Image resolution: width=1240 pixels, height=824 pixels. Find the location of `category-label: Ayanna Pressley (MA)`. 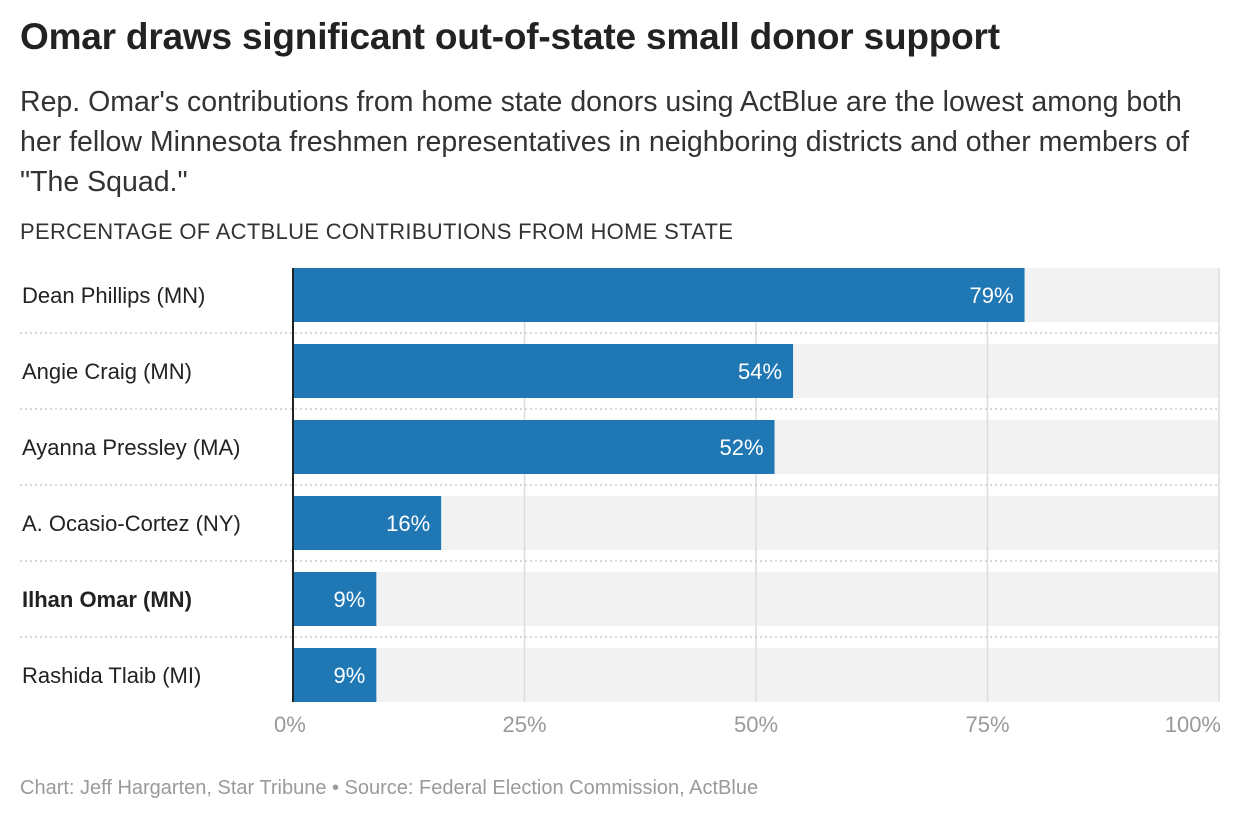

category-label: Ayanna Pressley (MA) is located at coordinates (131, 447).